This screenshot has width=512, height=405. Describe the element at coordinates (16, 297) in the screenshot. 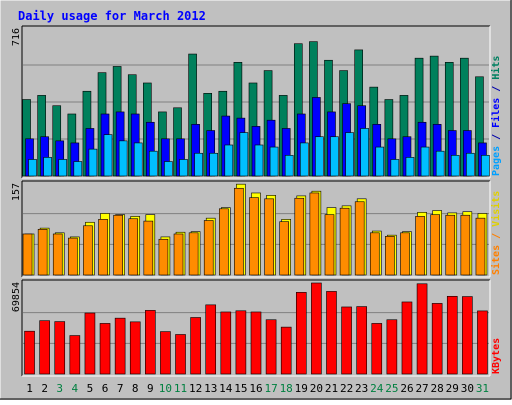

I see `panel-bottom-max-label: 69854` at that location.